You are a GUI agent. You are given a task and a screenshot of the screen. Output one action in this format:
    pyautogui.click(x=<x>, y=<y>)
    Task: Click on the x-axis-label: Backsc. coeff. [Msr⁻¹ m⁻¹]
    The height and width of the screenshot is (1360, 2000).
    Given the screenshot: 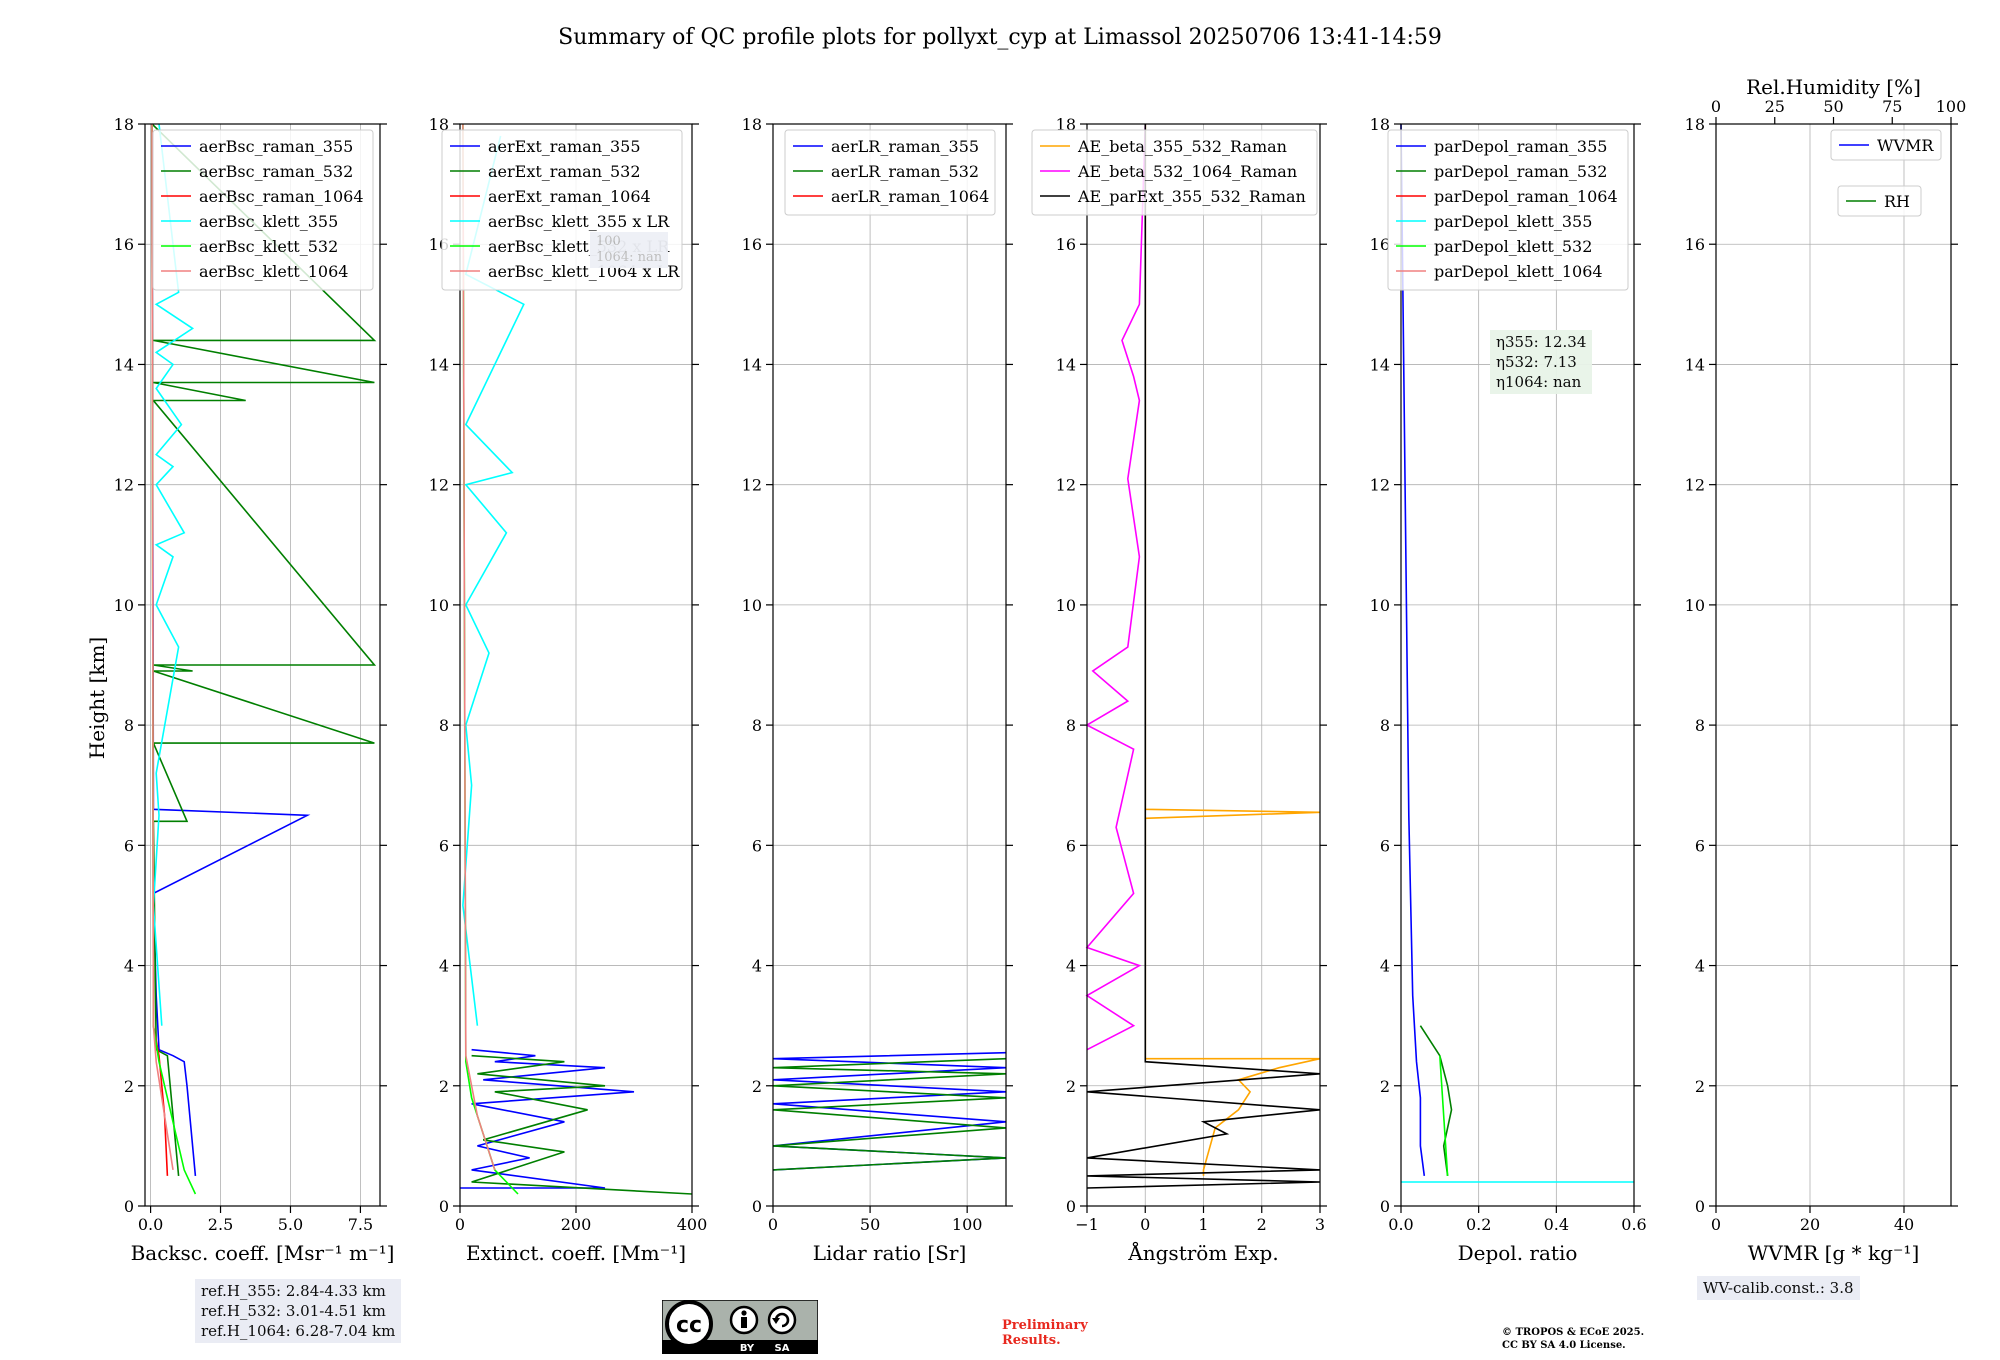 What is the action you would take?
    pyautogui.click(x=263, y=1253)
    